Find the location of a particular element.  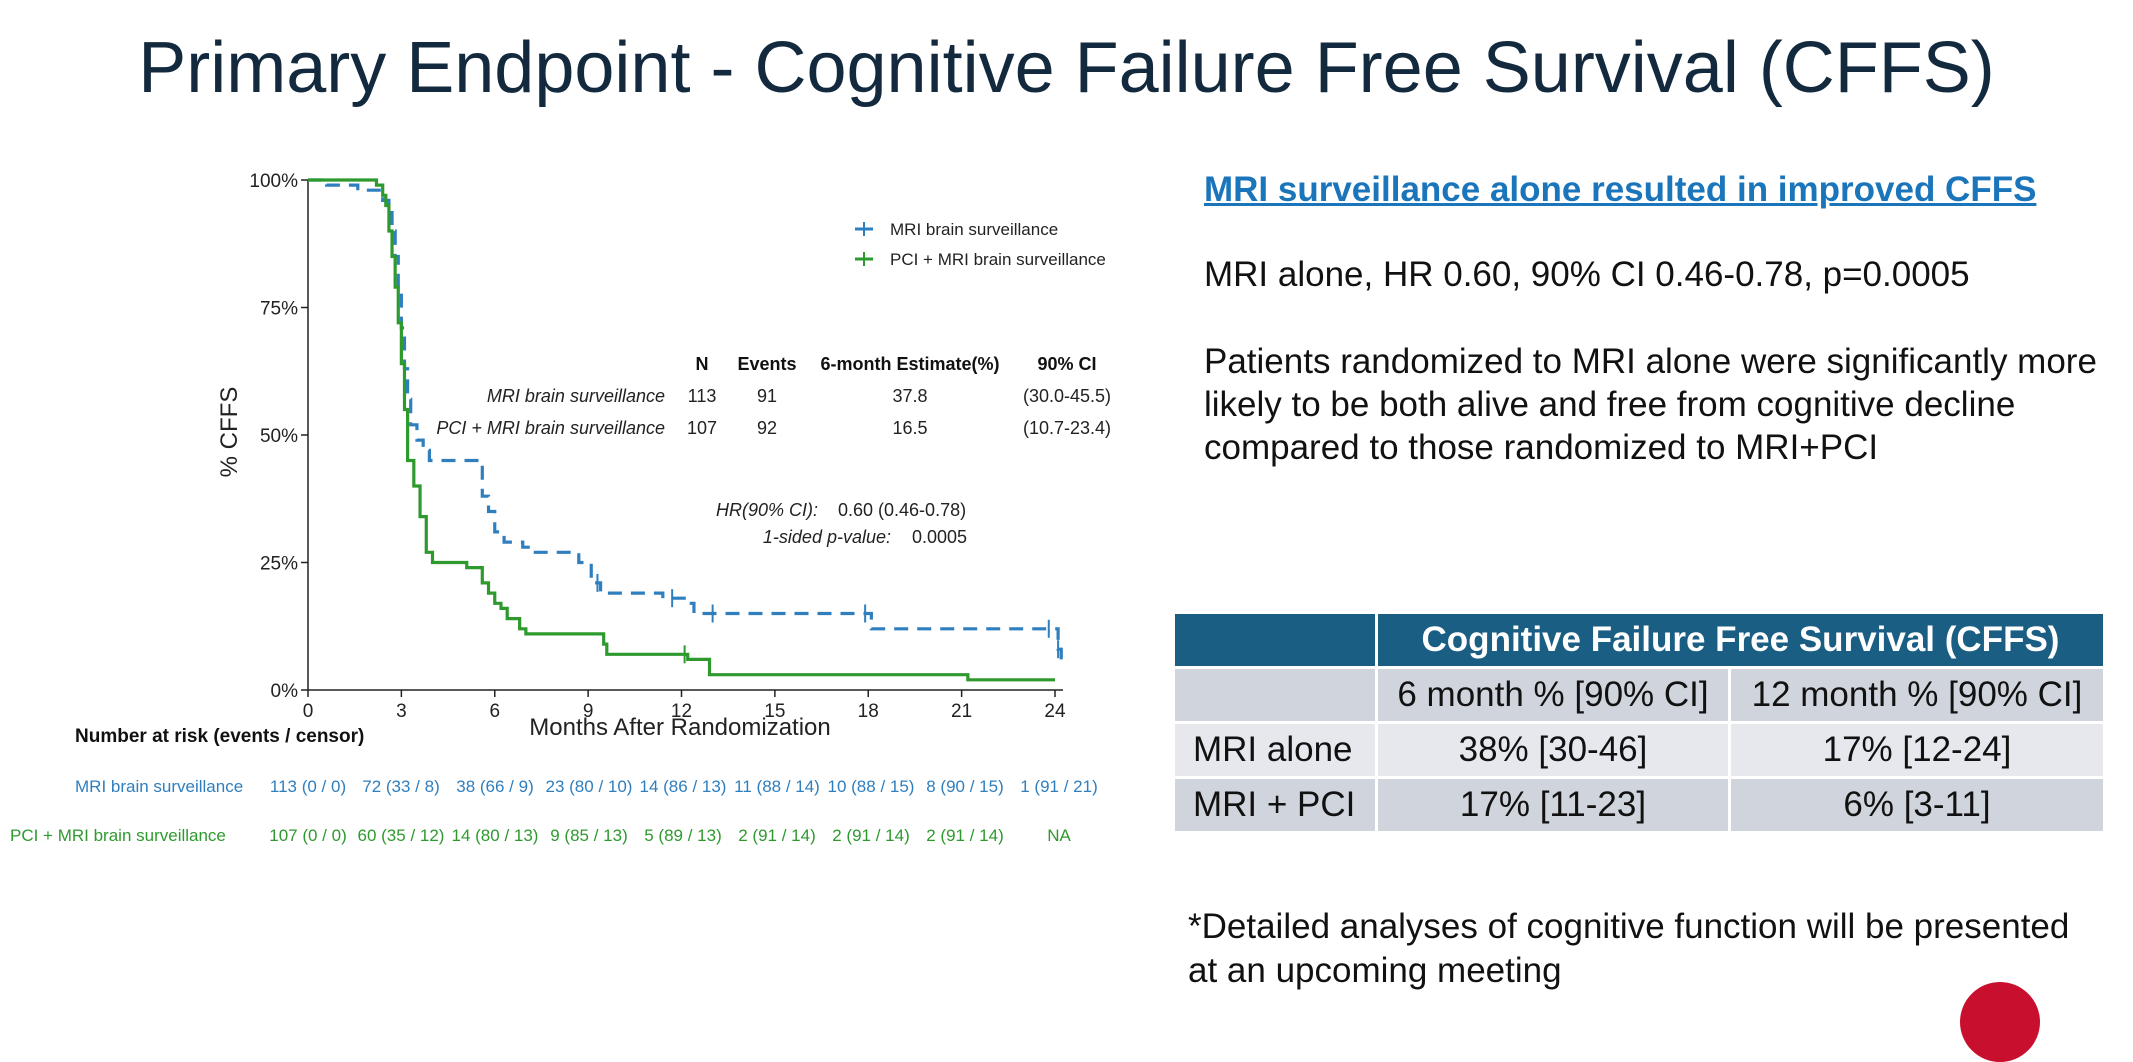

legend-item-pci: PCI + MRI brain surveillance is located at coordinates (980, 259).